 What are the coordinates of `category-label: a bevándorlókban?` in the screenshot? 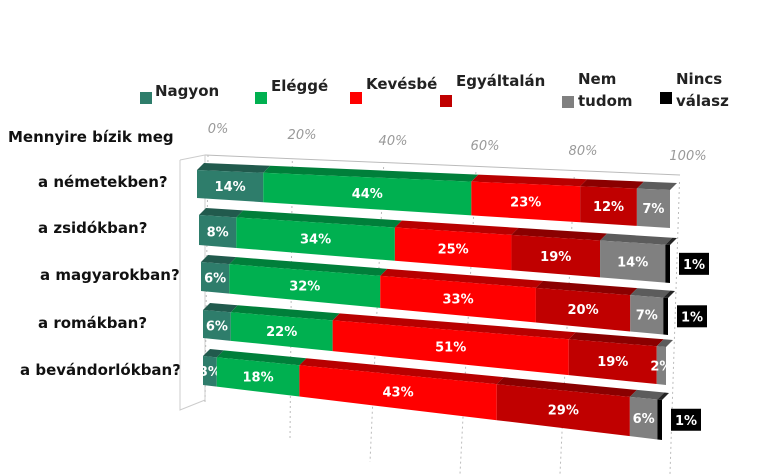 It's located at (100, 370).